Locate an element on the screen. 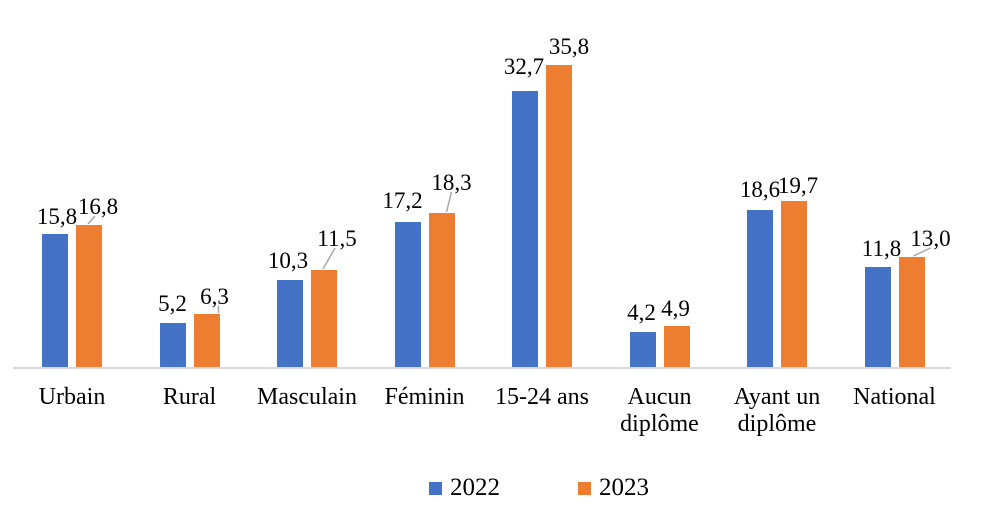 The width and height of the screenshot is (1000, 525). value-label-2023-4: 35,8 is located at coordinates (569, 46).